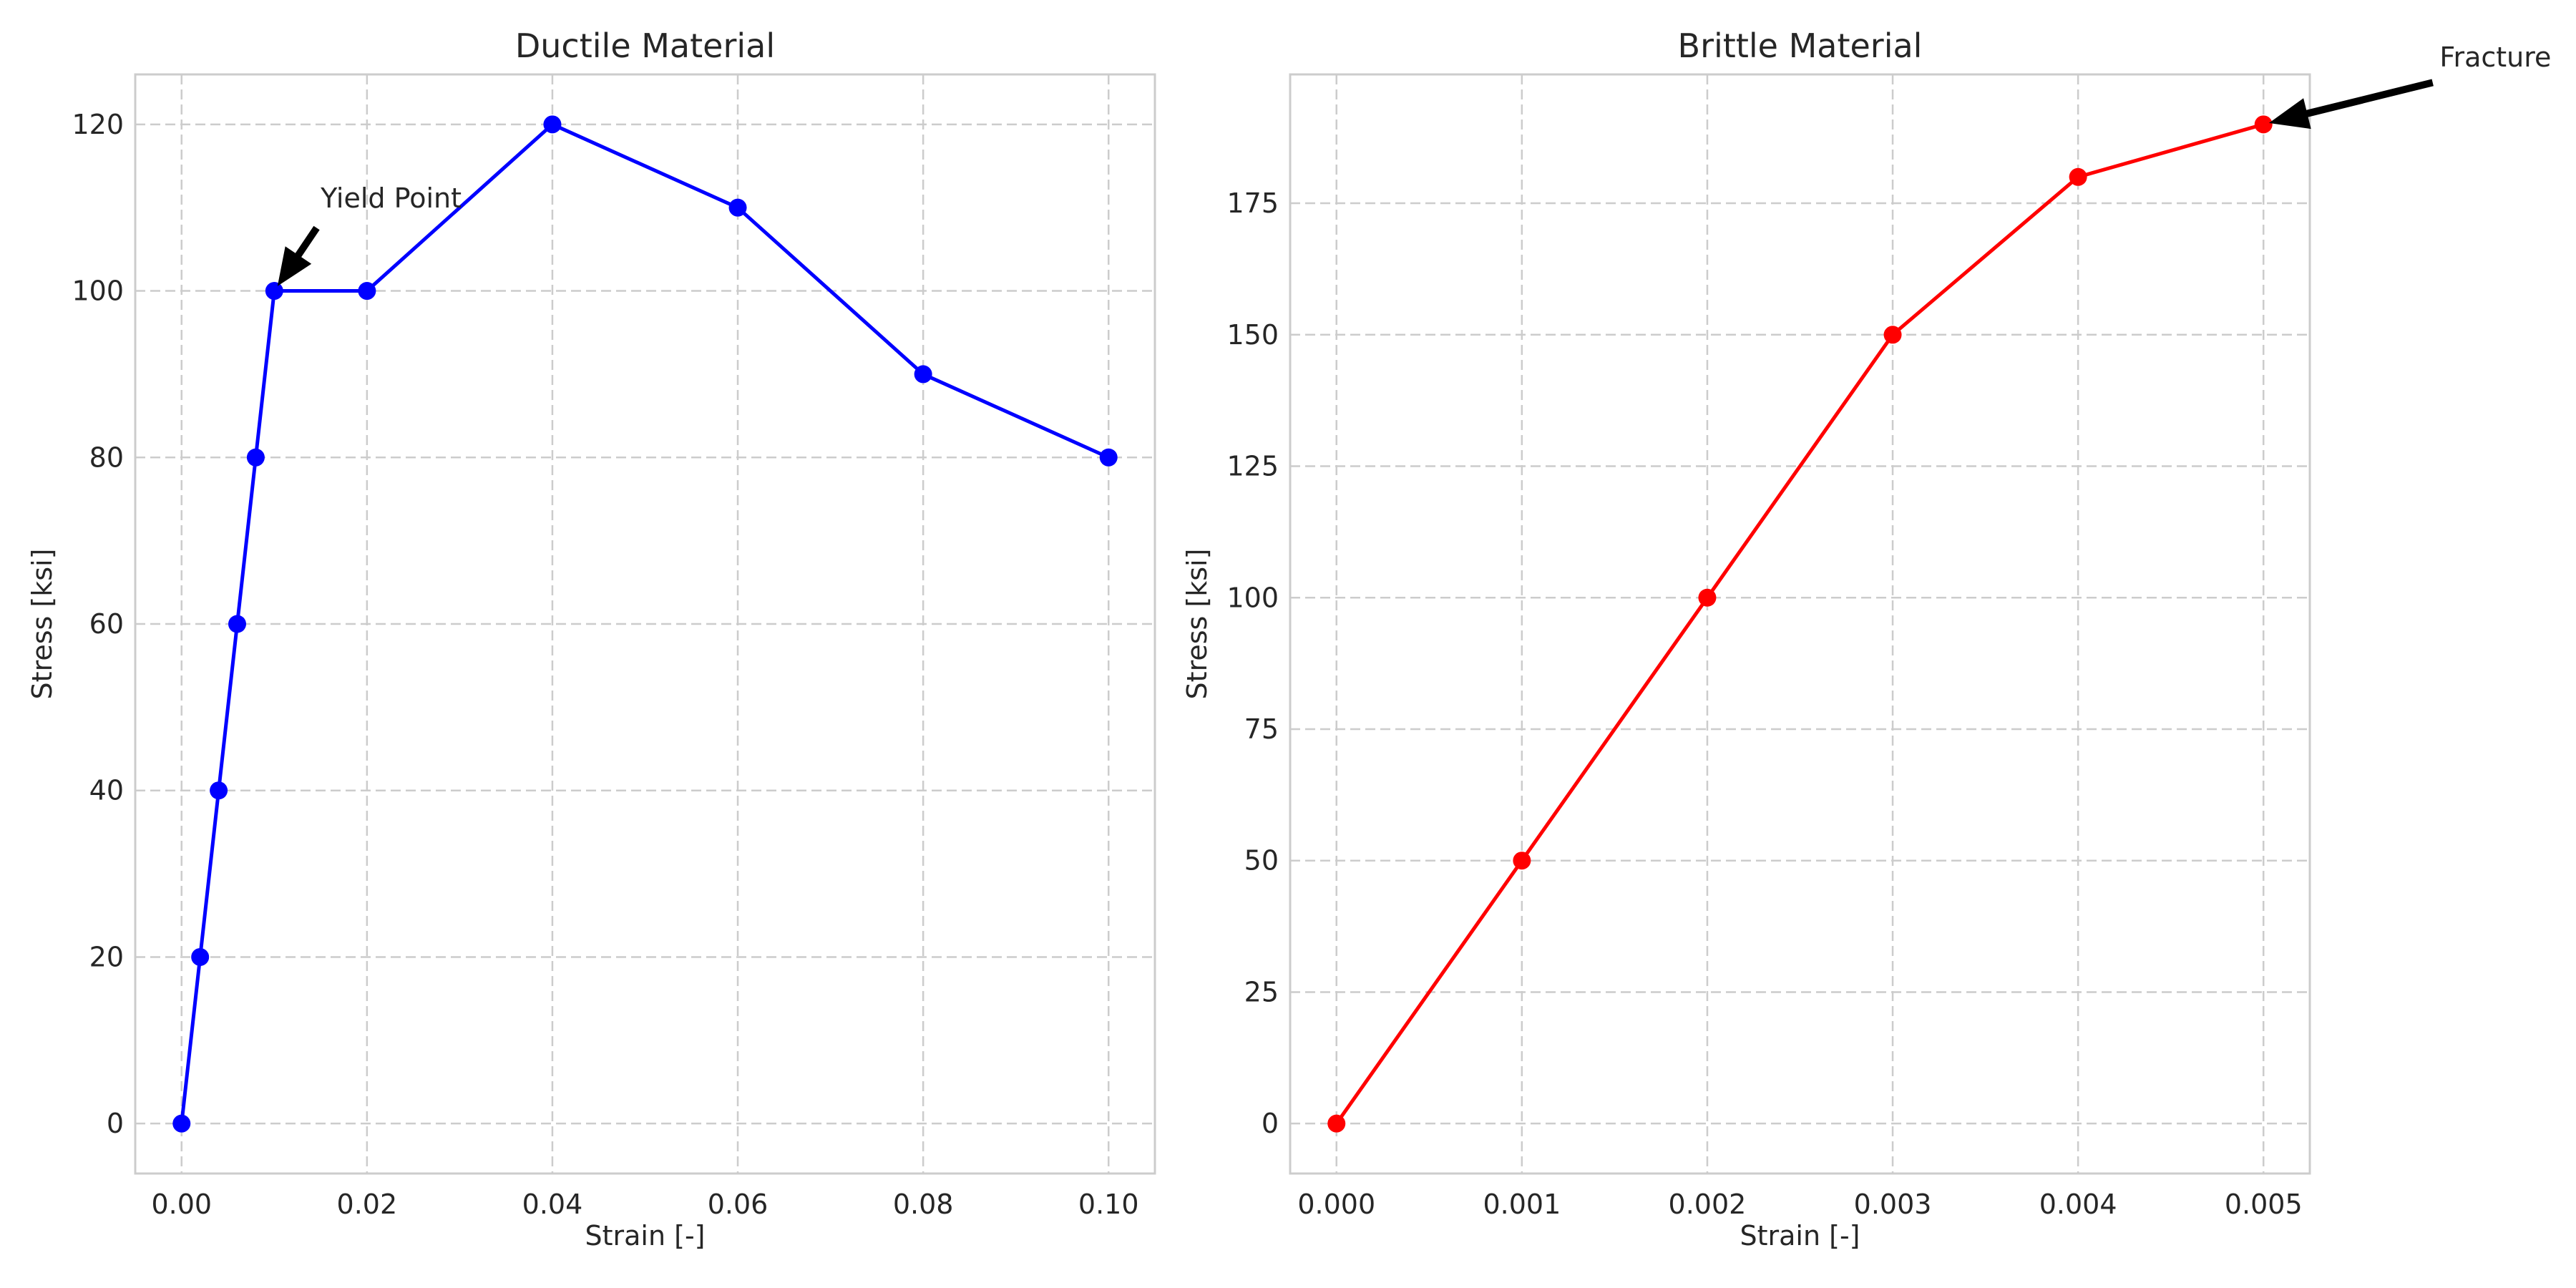 The width and height of the screenshot is (2576, 1288). What do you see at coordinates (1252, 335) in the screenshot?
I see `y-tick-label: 150` at bounding box center [1252, 335].